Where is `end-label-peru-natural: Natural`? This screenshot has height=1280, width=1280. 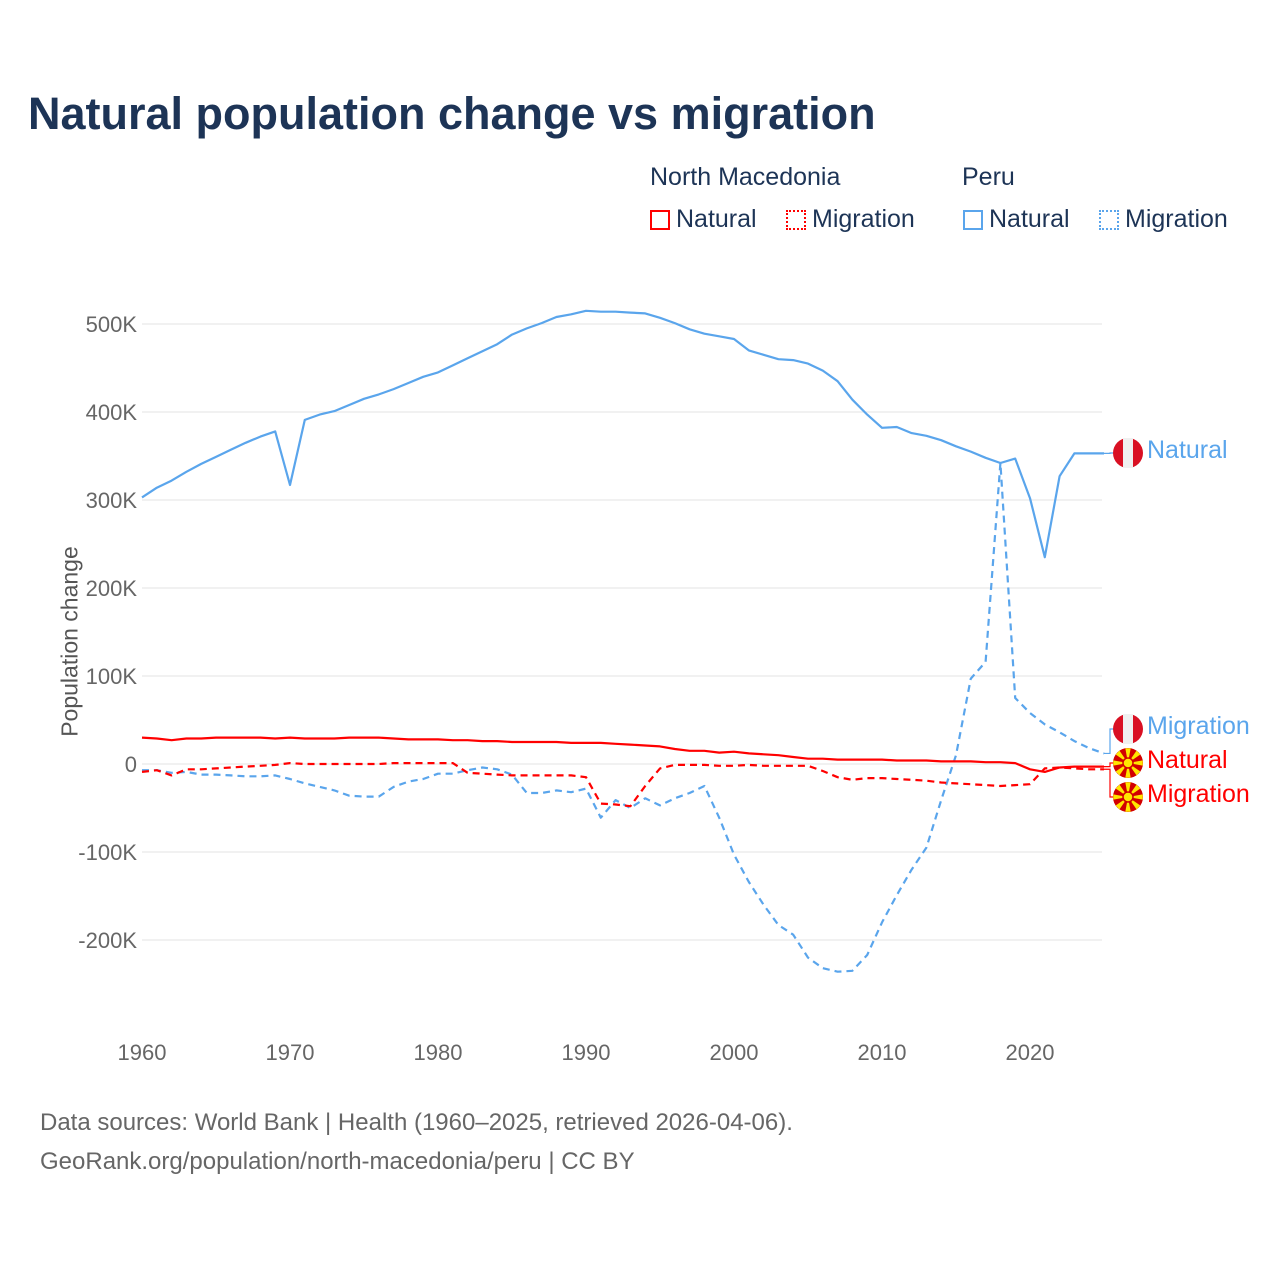 end-label-peru-natural: Natural is located at coordinates (1187, 450).